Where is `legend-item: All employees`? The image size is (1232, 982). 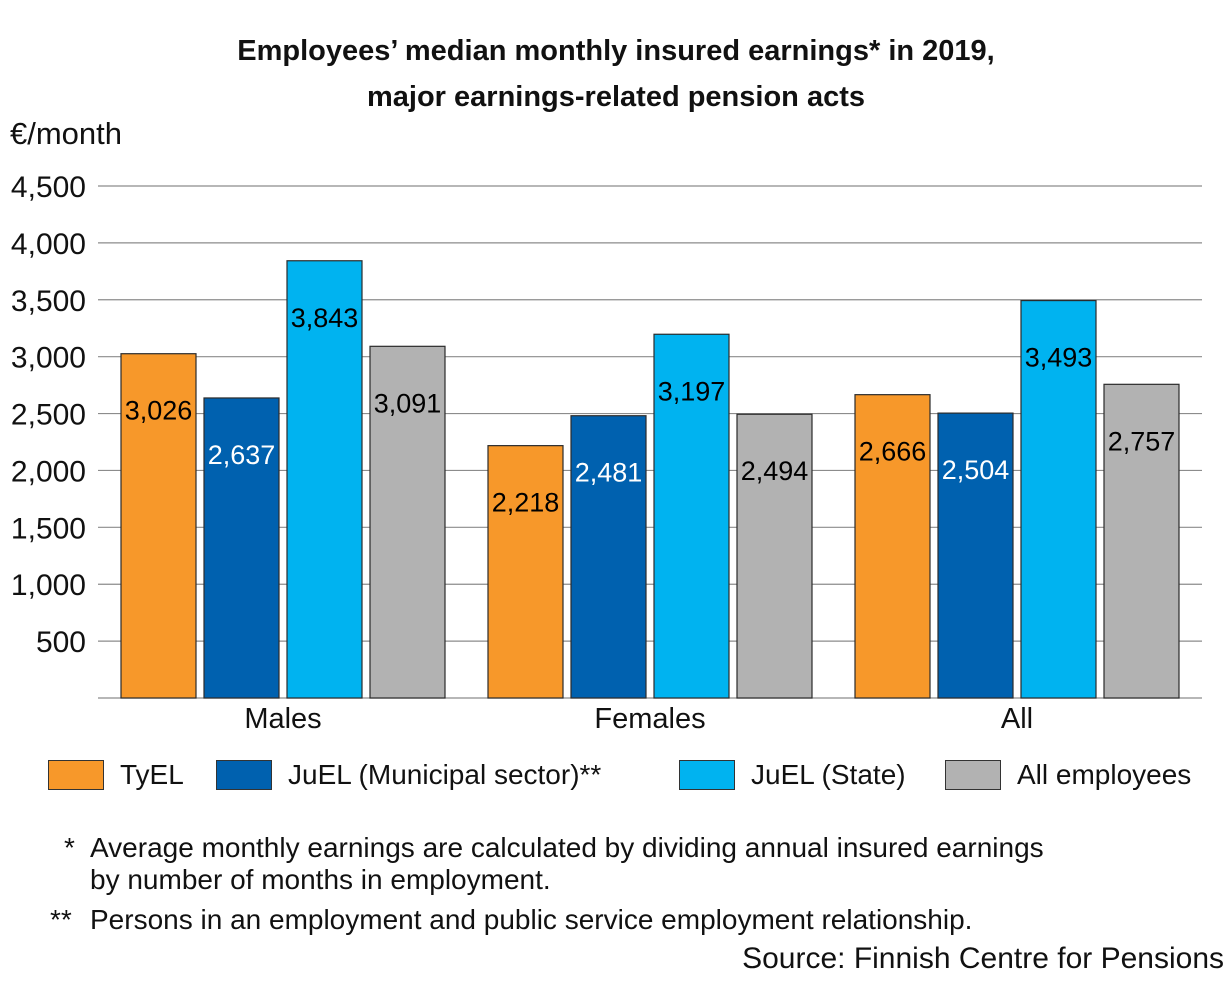 legend-item: All employees is located at coordinates (1068, 775).